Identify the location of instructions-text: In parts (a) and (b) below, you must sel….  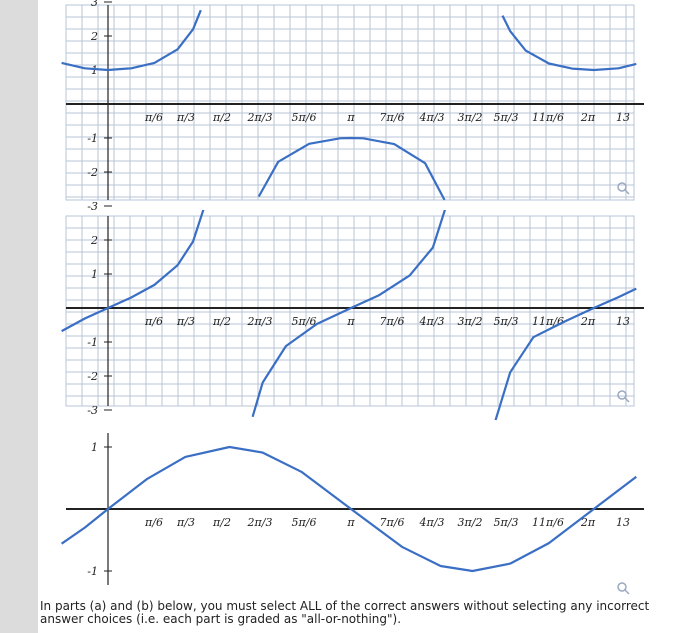
(345, 612).